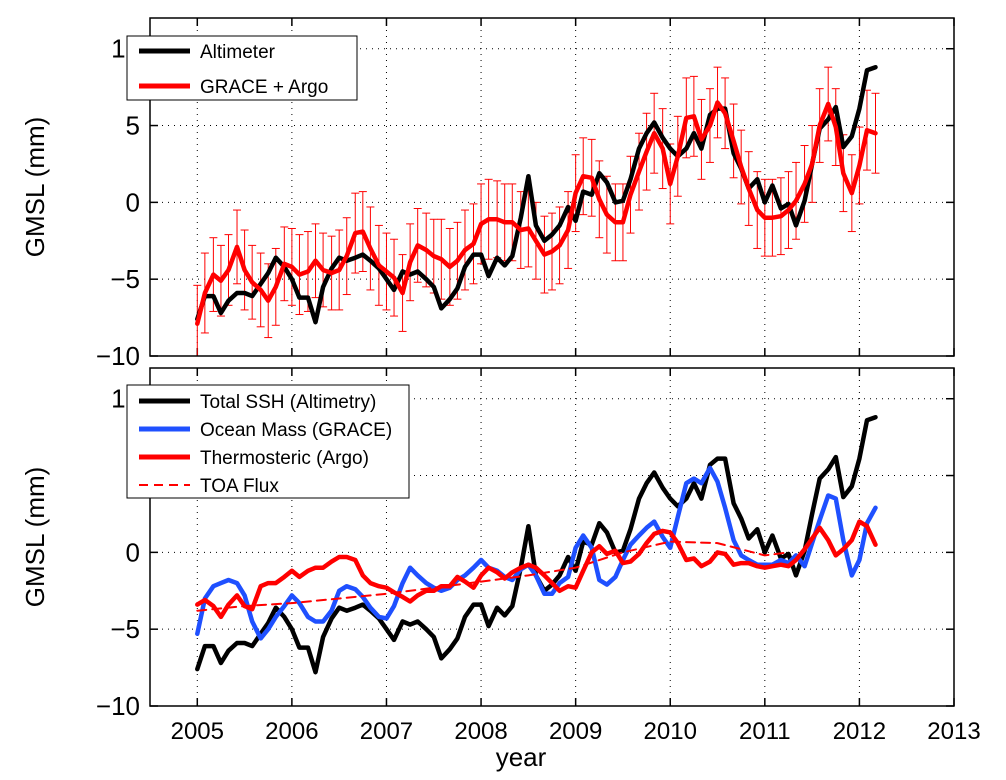 This screenshot has width=1006, height=780. I want to click on thermosteric-argo-line, so click(536, 569).